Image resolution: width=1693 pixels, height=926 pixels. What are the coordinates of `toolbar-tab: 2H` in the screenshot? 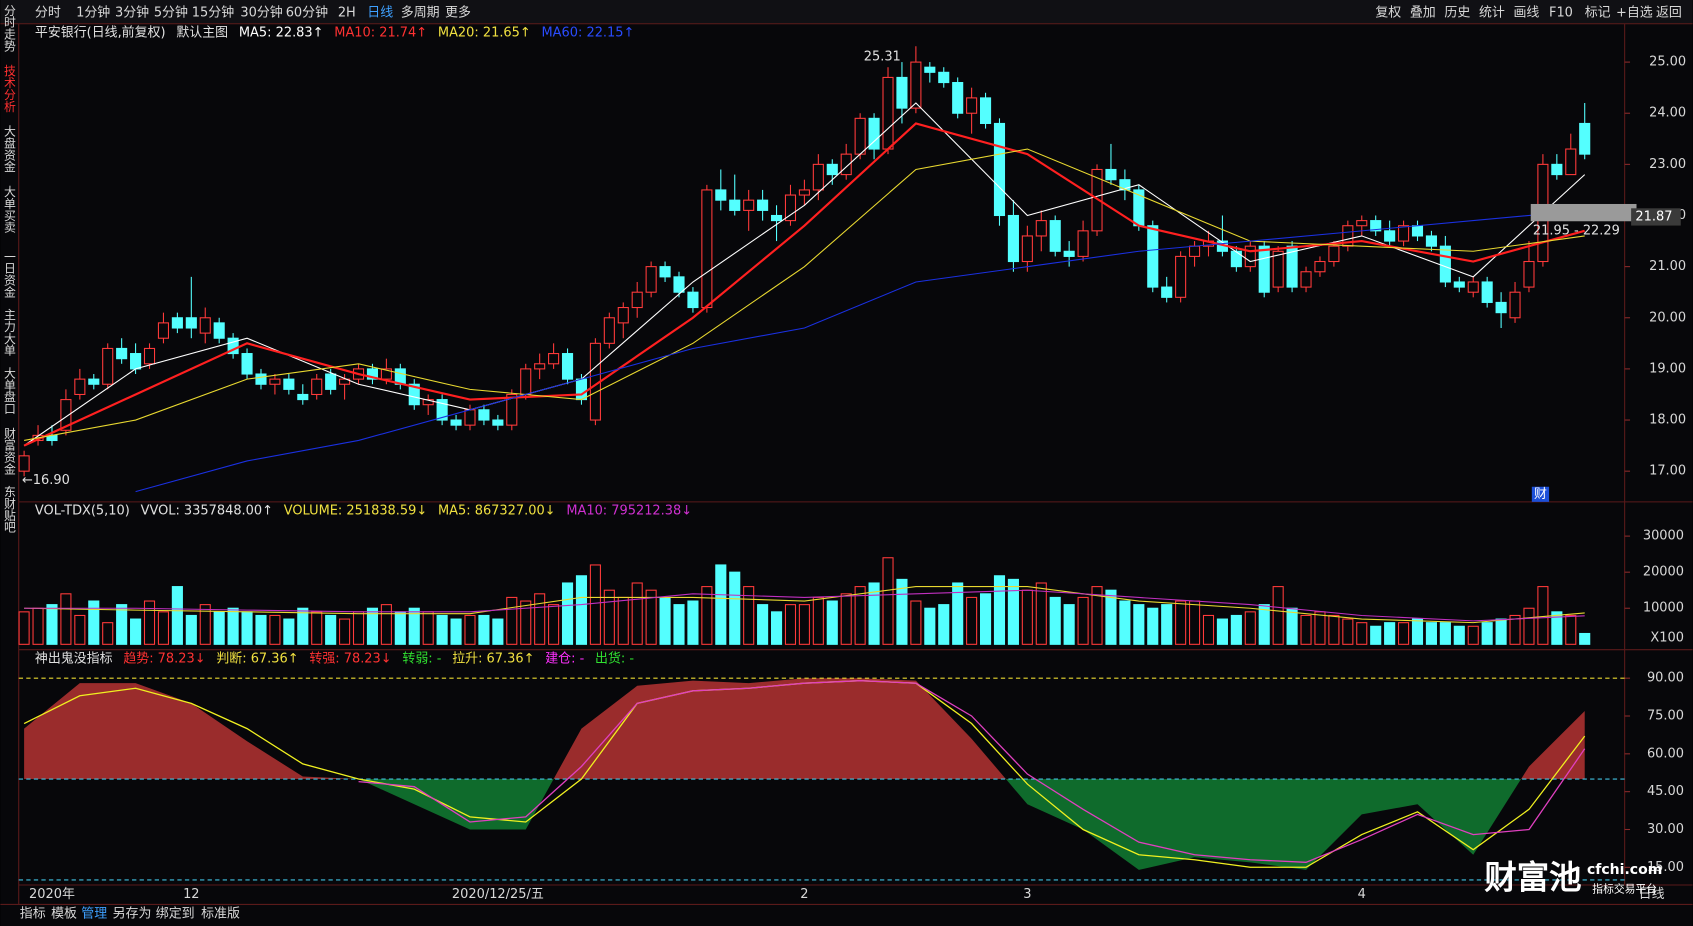 It's located at (347, 12).